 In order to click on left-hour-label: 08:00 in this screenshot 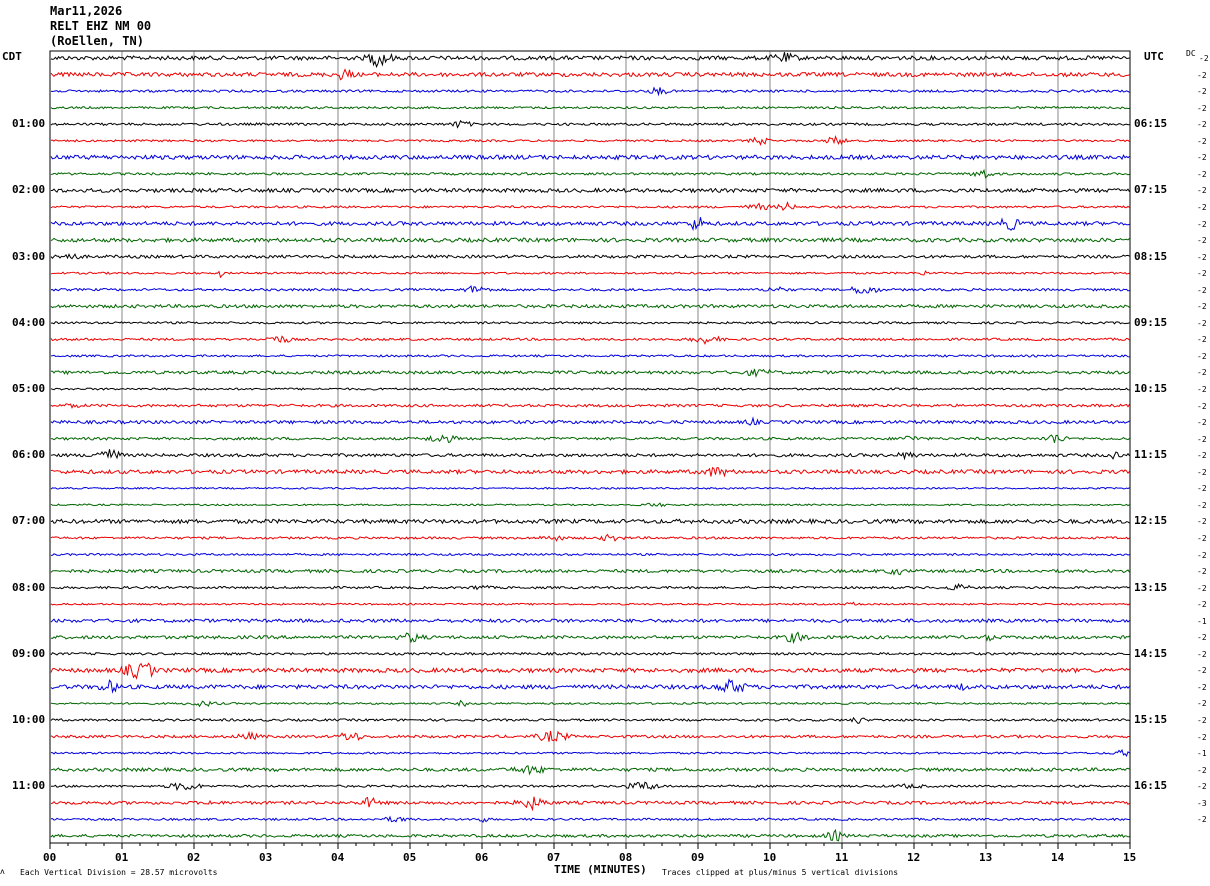, I will do `click(29, 587)`.